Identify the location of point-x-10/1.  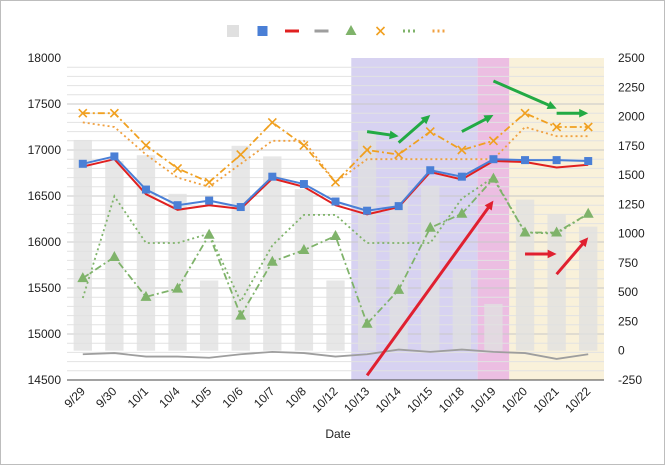
(146, 145).